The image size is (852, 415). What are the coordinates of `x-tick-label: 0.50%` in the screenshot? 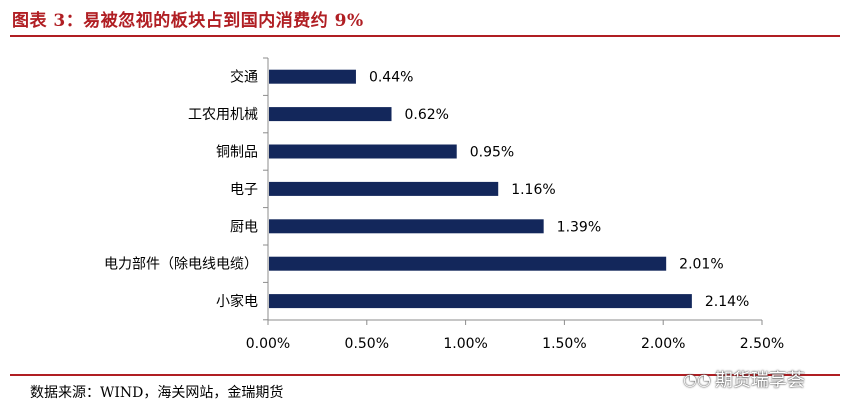 It's located at (367, 344).